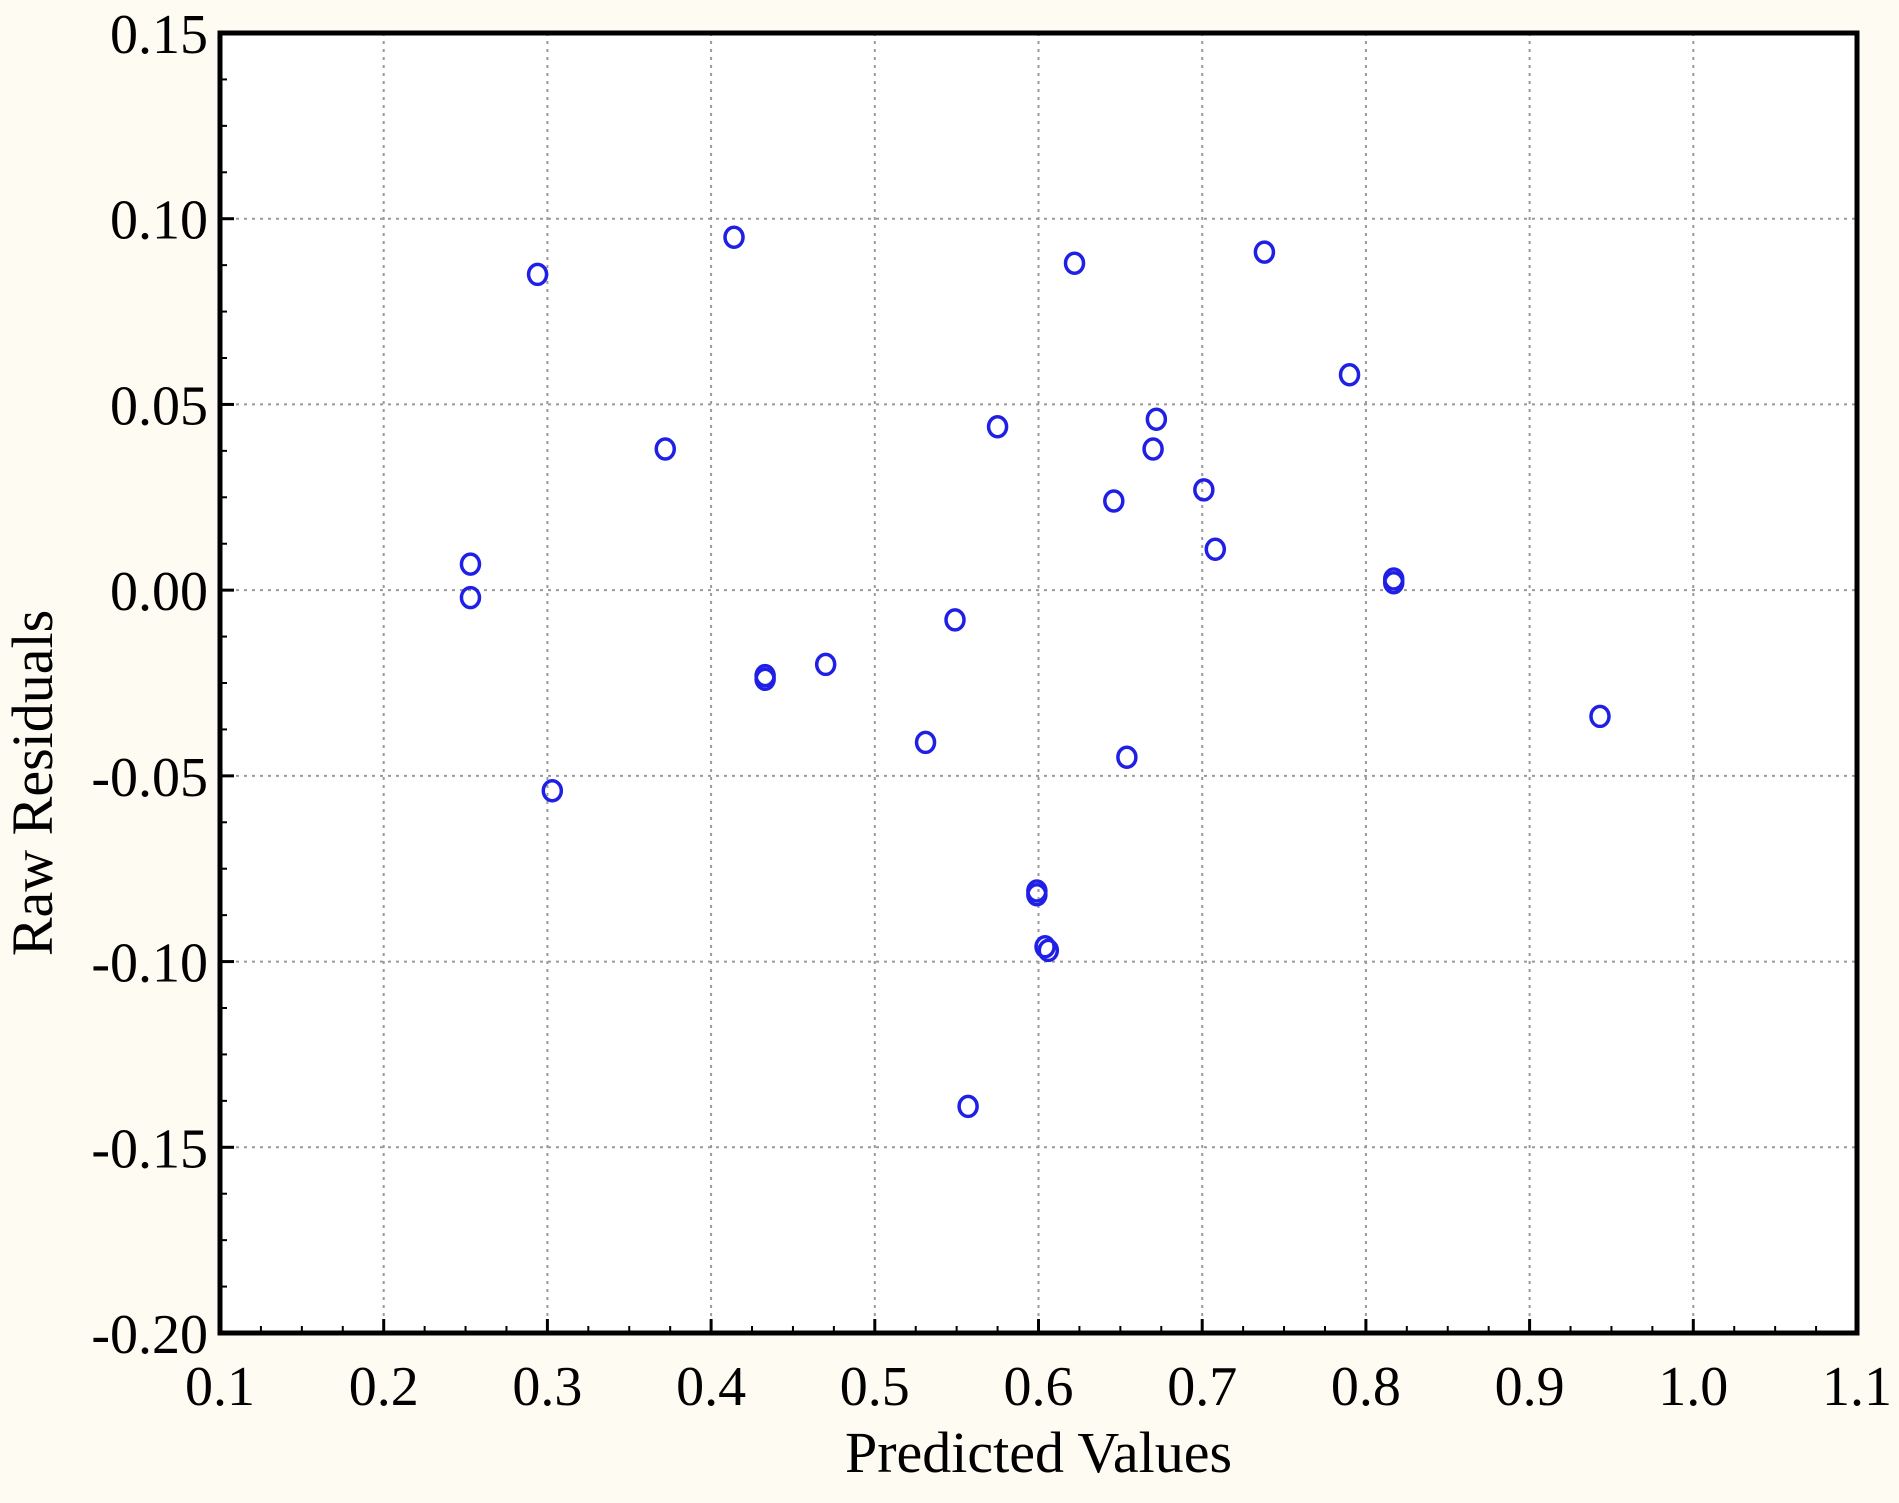 This screenshot has height=1503, width=1899. I want to click on x-tick-label: 0.9, so click(1530, 1387).